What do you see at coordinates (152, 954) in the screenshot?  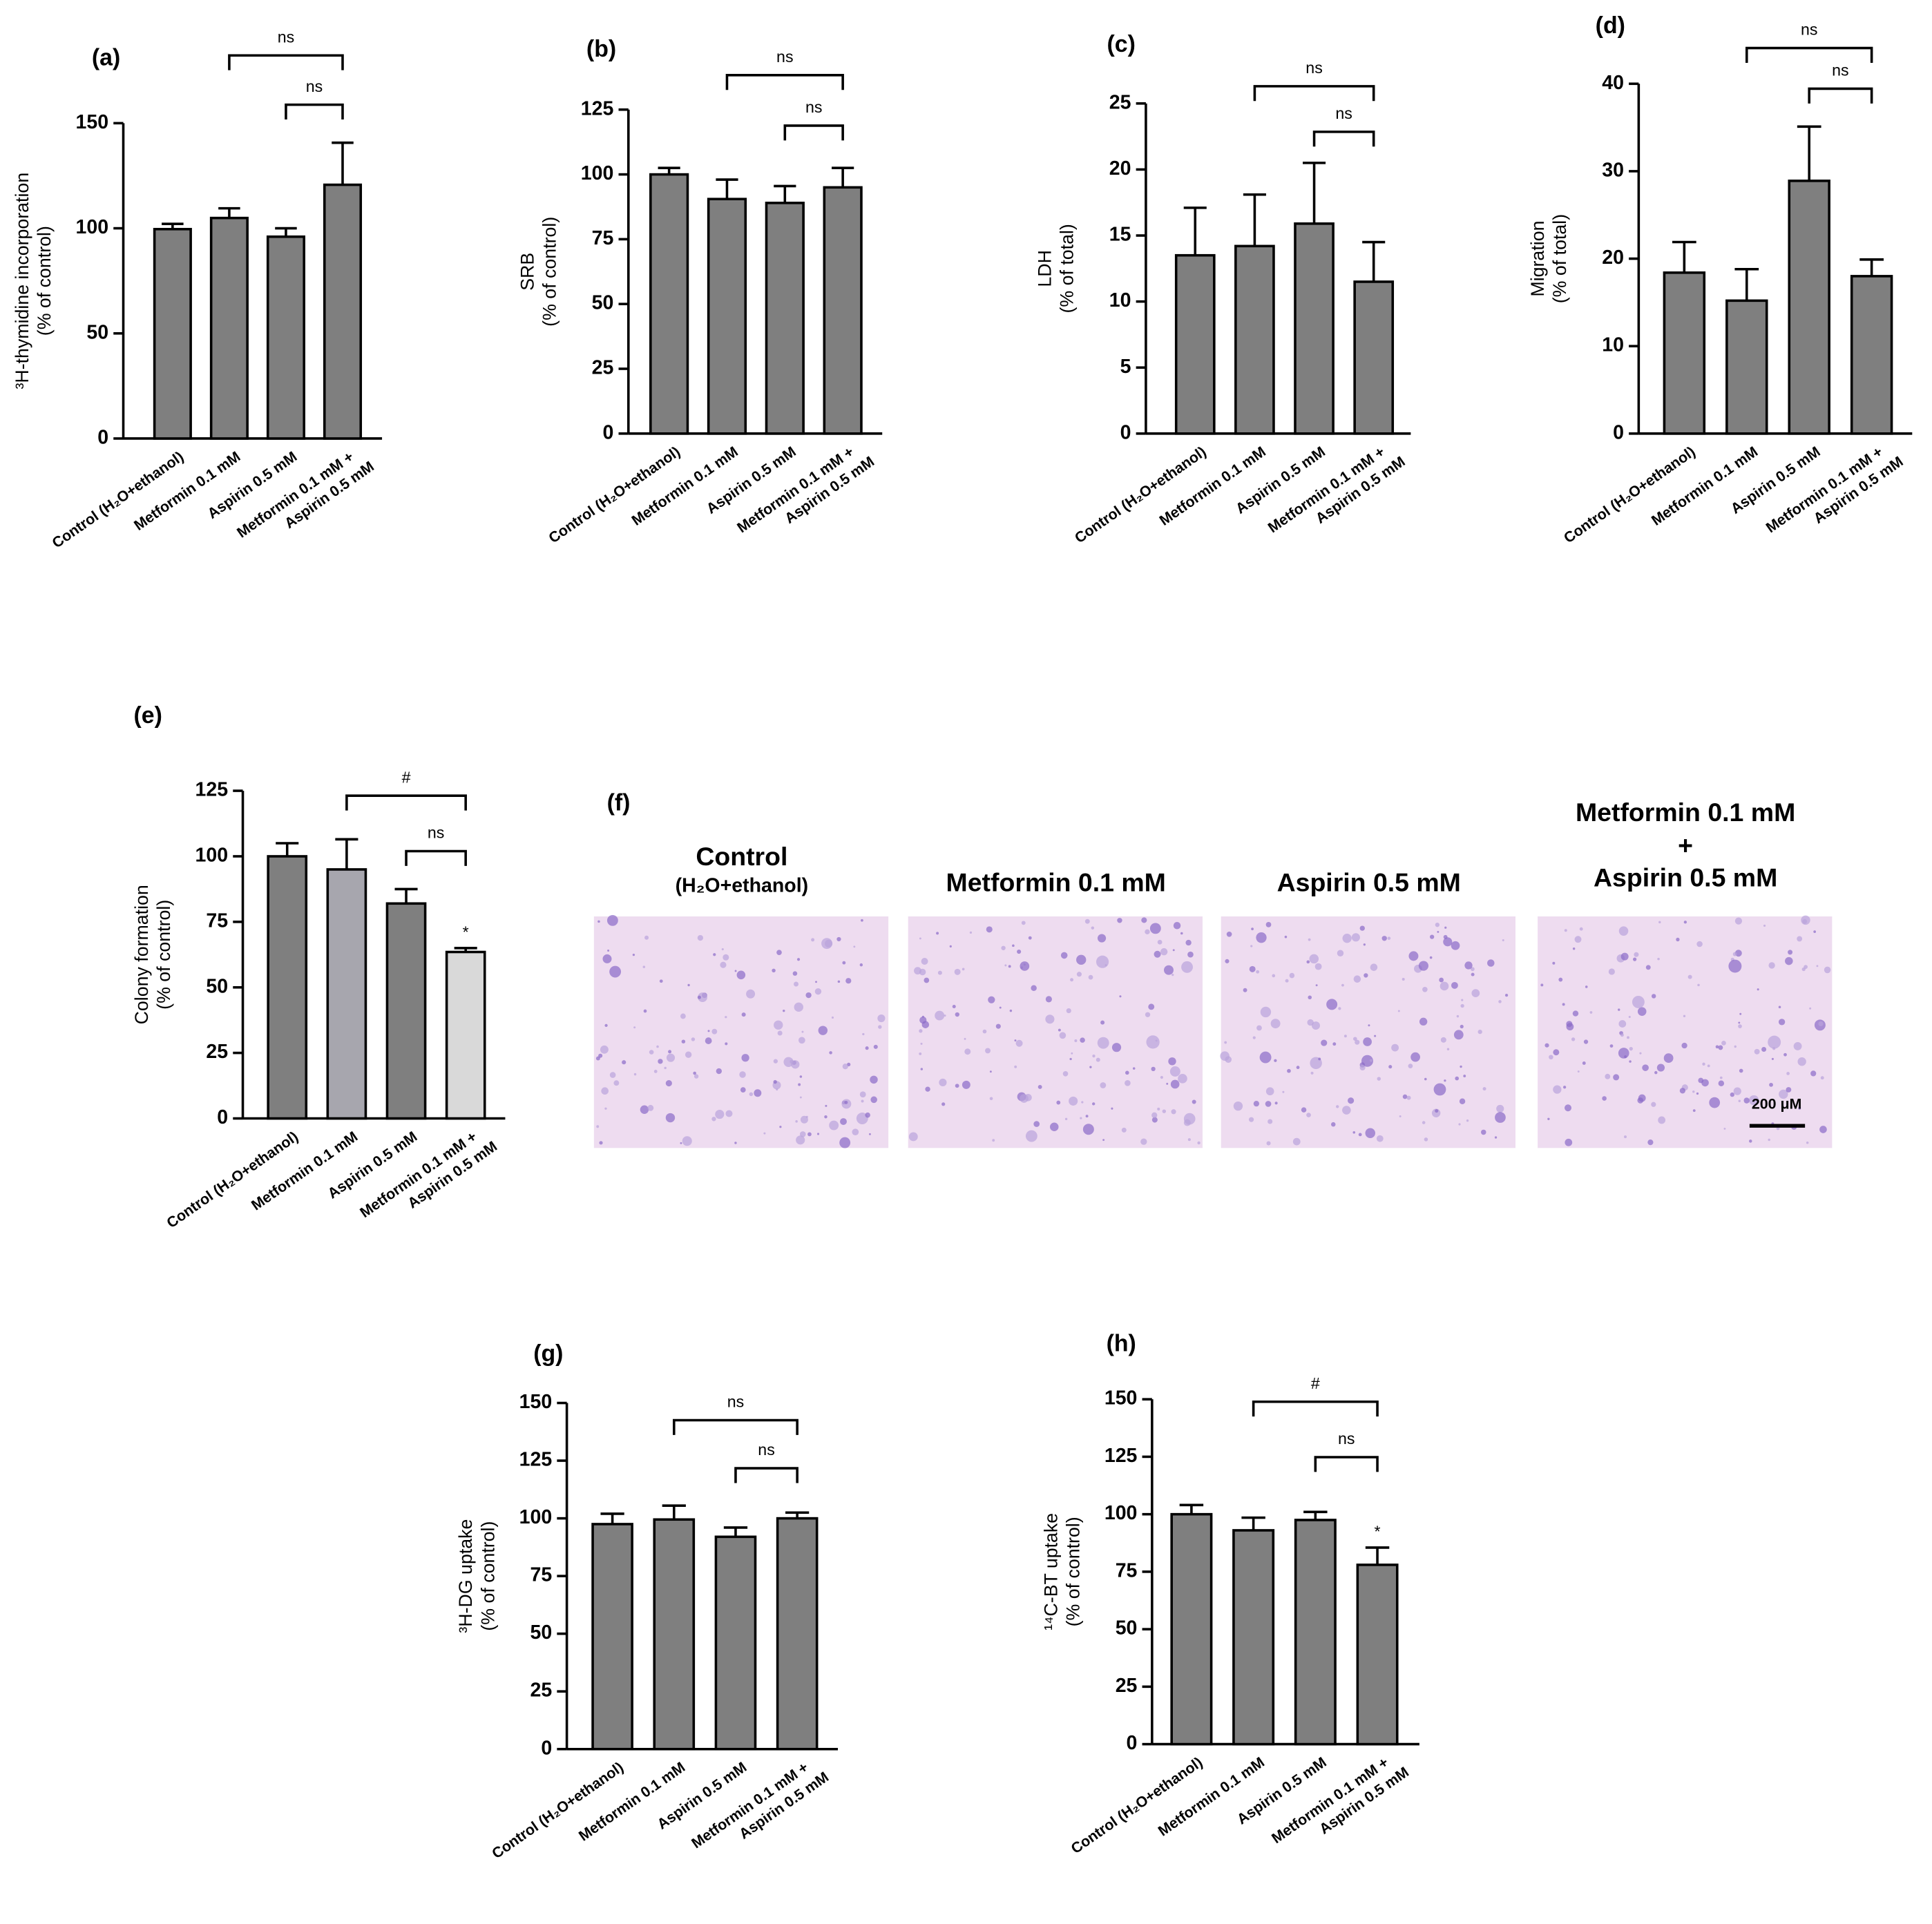 I see `y-axis-label: Colony formation (% of control)` at bounding box center [152, 954].